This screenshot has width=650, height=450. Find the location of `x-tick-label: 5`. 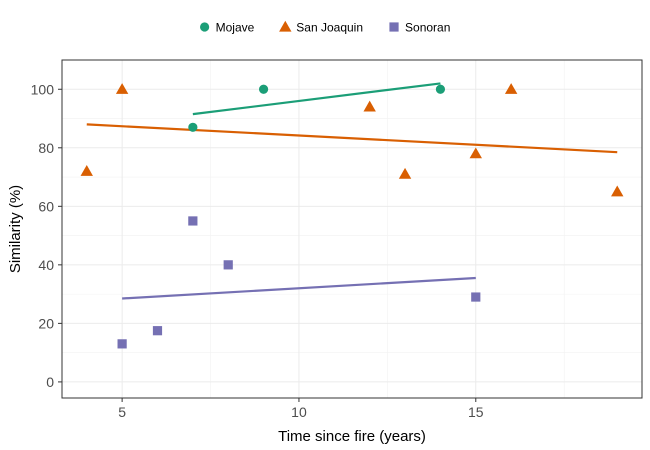

x-tick-label: 5 is located at coordinates (122, 412).